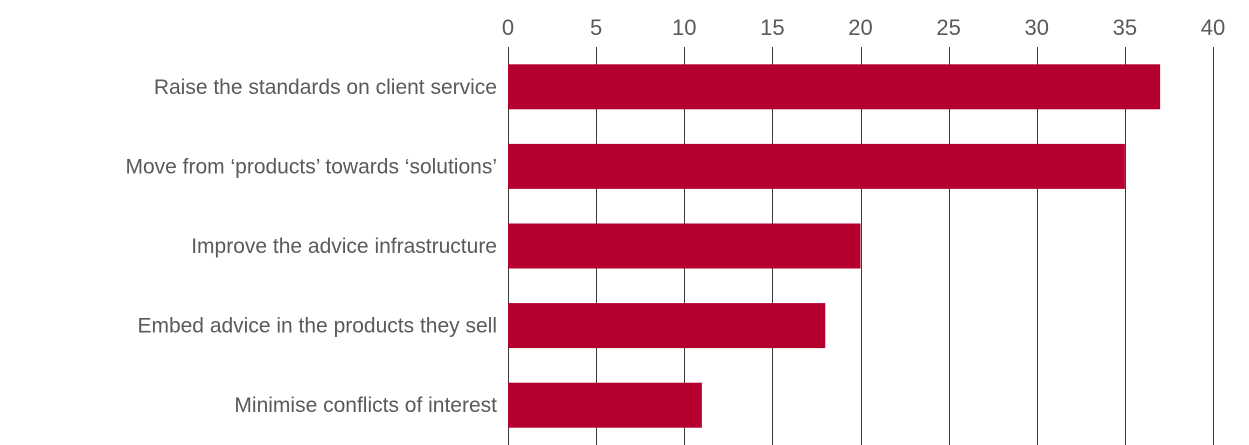 The height and width of the screenshot is (445, 1249). I want to click on category-label-4: Embed advice in the products they sell, so click(317, 326).